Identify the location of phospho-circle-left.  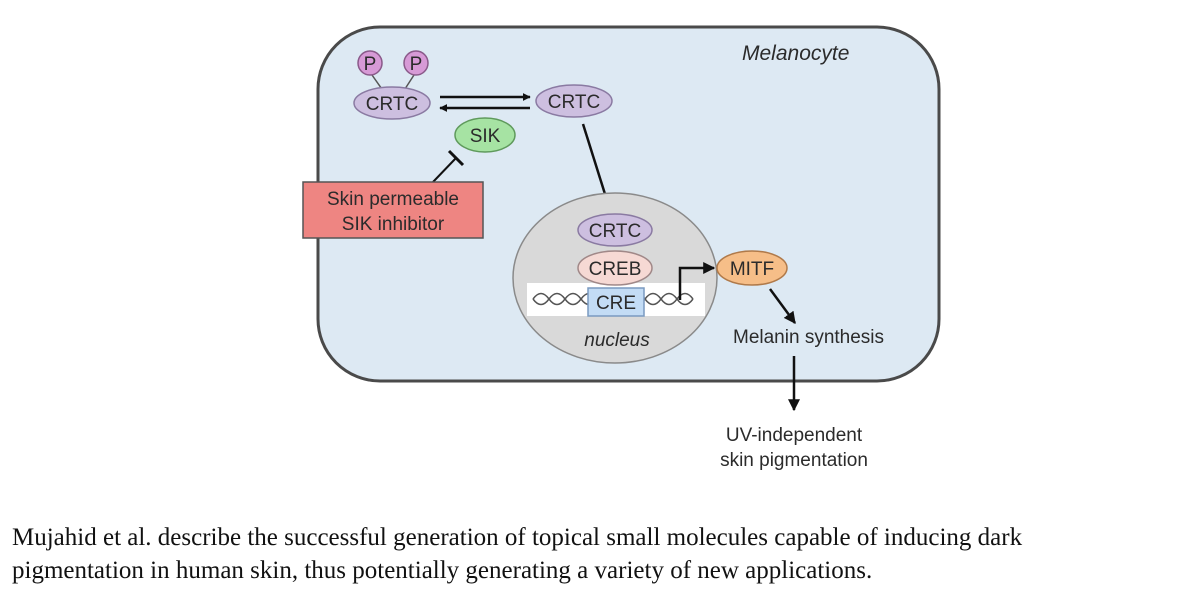
(370, 63).